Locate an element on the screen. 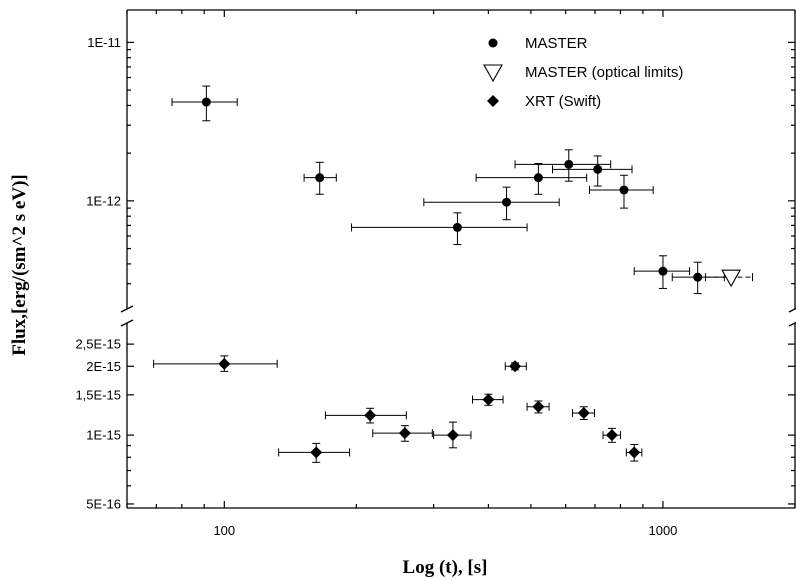 This screenshot has width=796, height=580. legend-label: MASTER is located at coordinates (556, 43).